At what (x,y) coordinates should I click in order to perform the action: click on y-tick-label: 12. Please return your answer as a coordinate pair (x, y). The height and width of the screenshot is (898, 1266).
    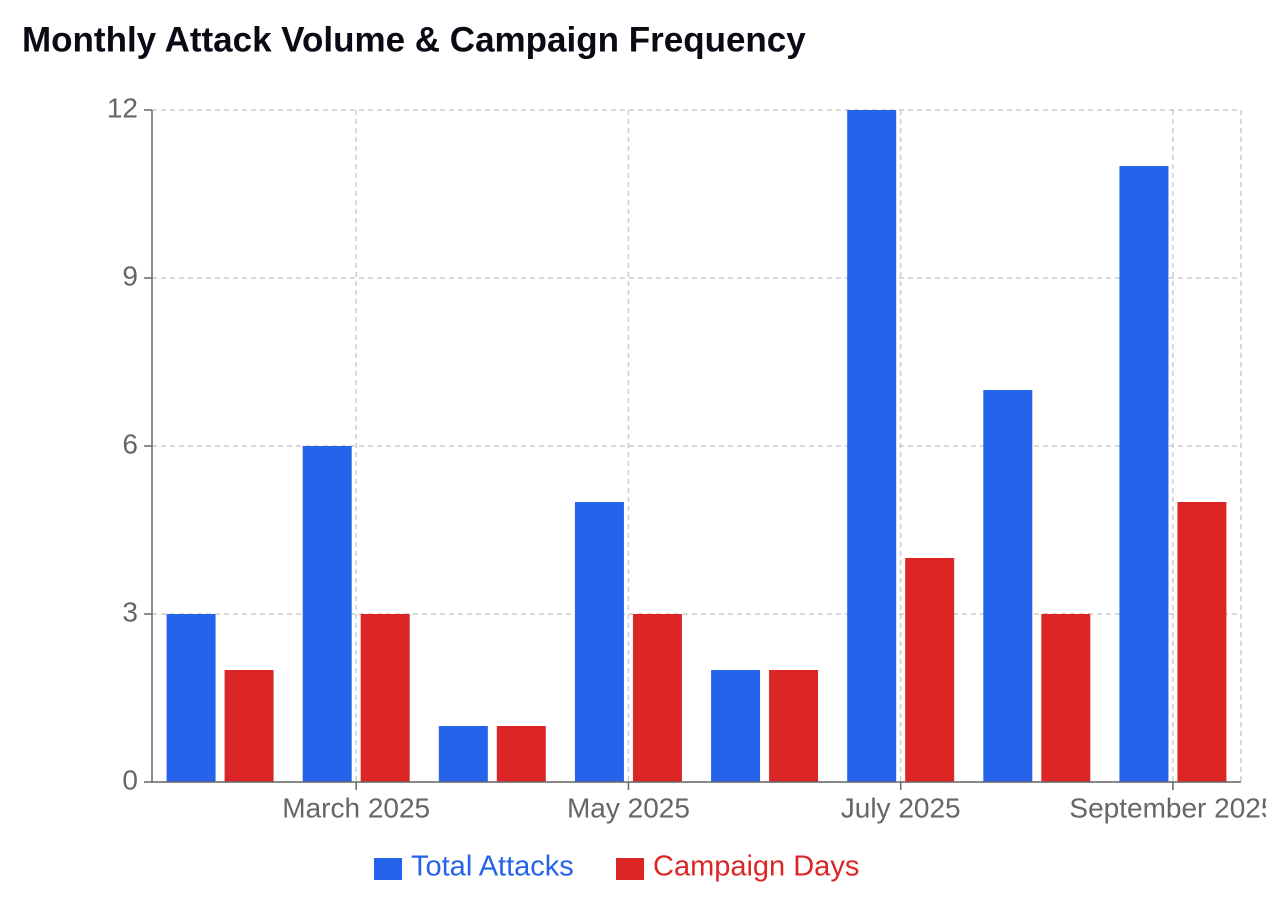
    Looking at the image, I should click on (122, 107).